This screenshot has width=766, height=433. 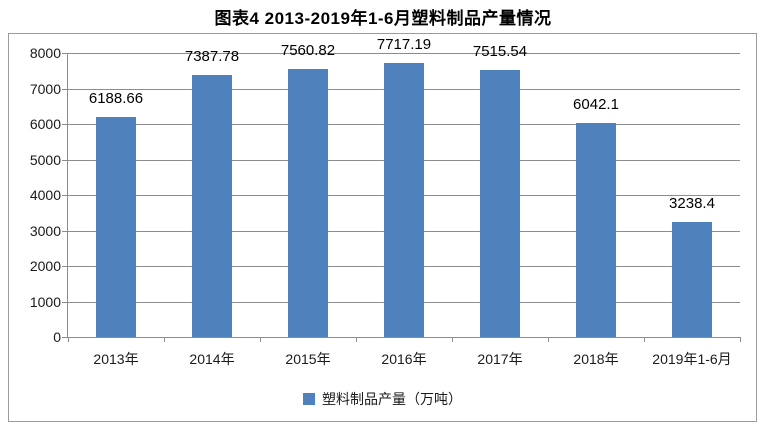 I want to click on y-tick-label: 6000, so click(x=45, y=124).